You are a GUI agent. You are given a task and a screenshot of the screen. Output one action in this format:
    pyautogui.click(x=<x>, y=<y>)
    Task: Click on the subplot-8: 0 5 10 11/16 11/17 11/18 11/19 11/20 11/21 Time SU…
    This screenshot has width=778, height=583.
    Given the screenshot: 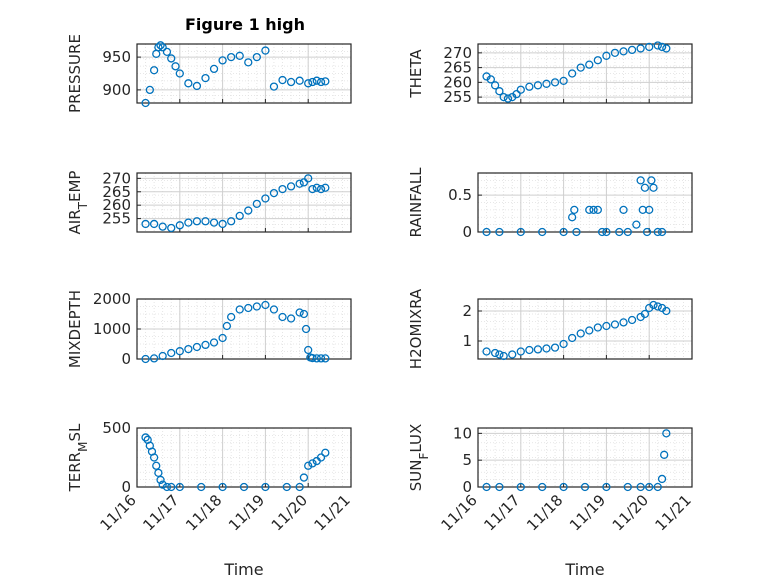 What is the action you would take?
    pyautogui.click(x=551, y=501)
    